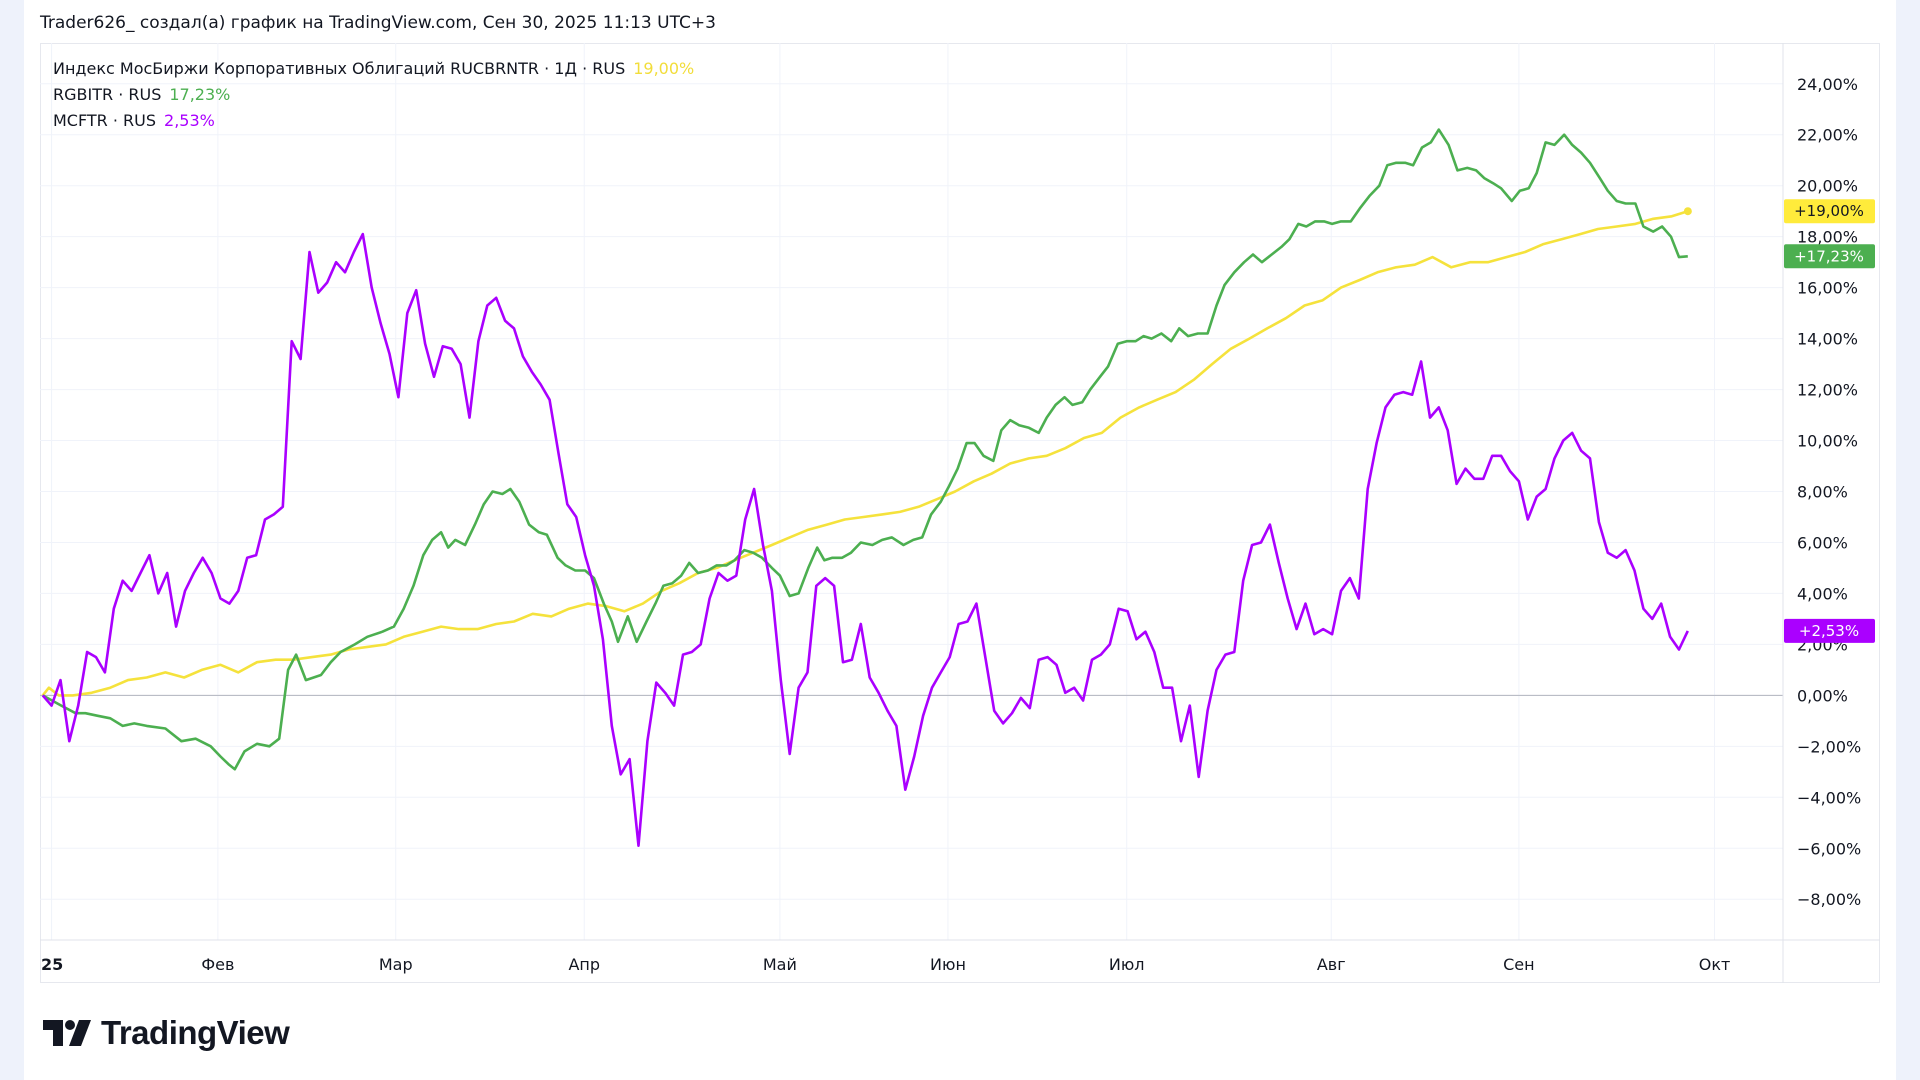  I want to click on y-tick-label: −8,00%, so click(1829, 899).